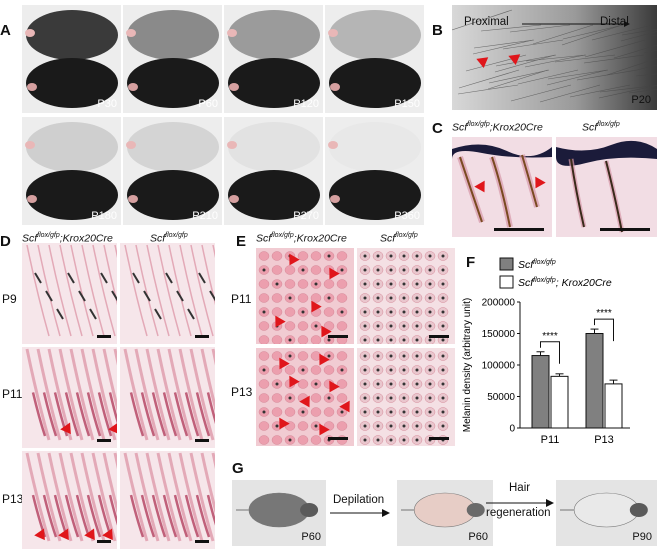 This screenshot has height=551, width=660. Describe the element at coordinates (67, 238) in the screenshot. I see `panel-d-header-mutant: Scfflox/gfp;Krox20Cre` at that location.